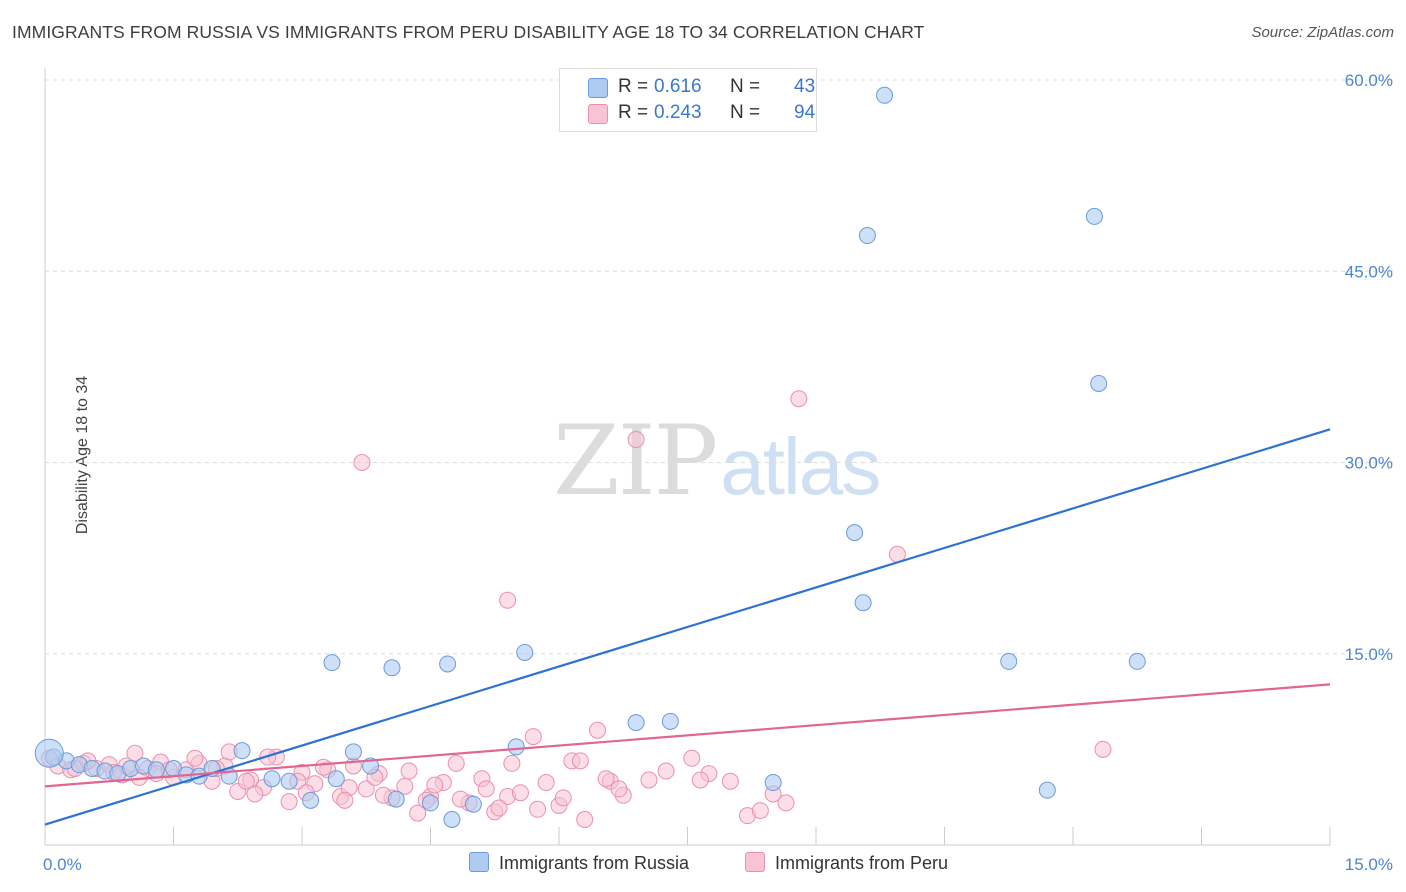 The height and width of the screenshot is (892, 1406). What do you see at coordinates (594, 863) in the screenshot?
I see `bottom-russia-label: Immigrants from Russia` at bounding box center [594, 863].